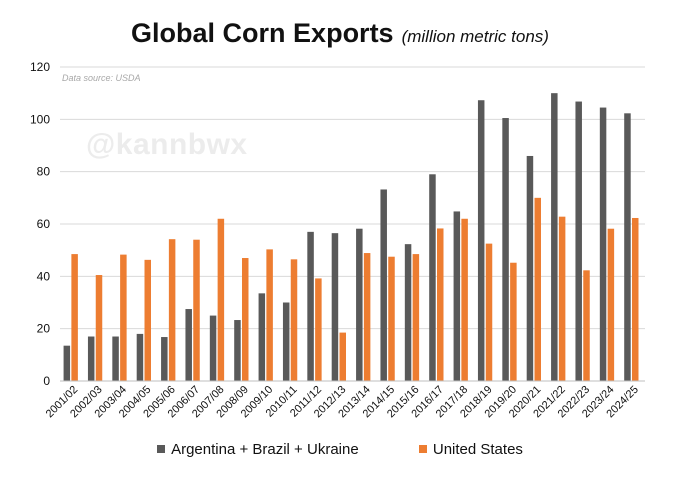 The image size is (680, 487). Describe the element at coordinates (265, 449) in the screenshot. I see `legend-label: Argentina + Brazil + Ukraine` at that location.